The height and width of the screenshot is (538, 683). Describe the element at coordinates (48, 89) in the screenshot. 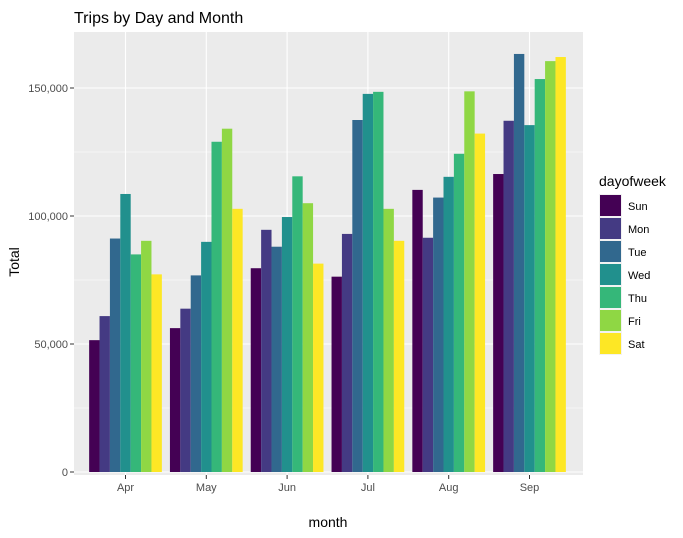

I see `y-tick-label: 150,000` at that location.